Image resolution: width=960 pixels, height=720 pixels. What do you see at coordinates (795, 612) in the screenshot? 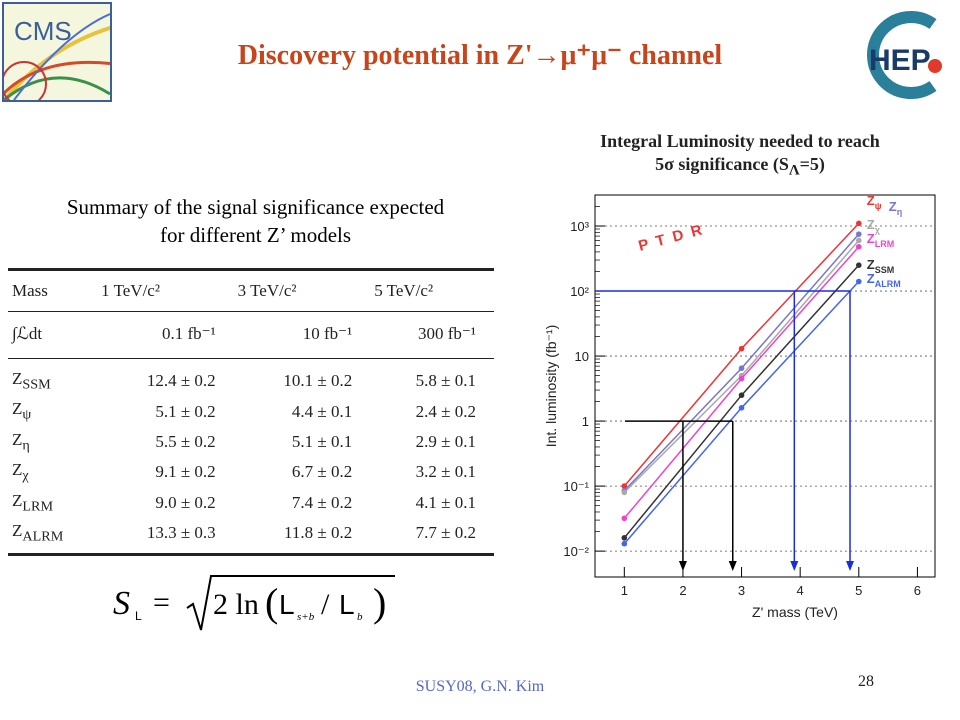
I see `x-axis-label: Z' mass (TeV)` at bounding box center [795, 612].